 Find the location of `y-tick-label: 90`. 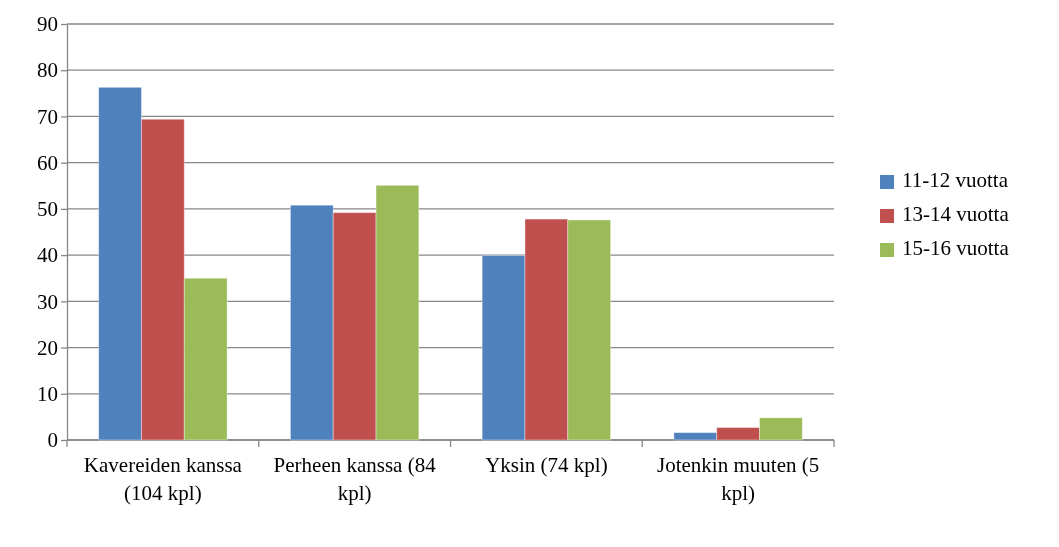

y-tick-label: 90 is located at coordinates (47, 24).